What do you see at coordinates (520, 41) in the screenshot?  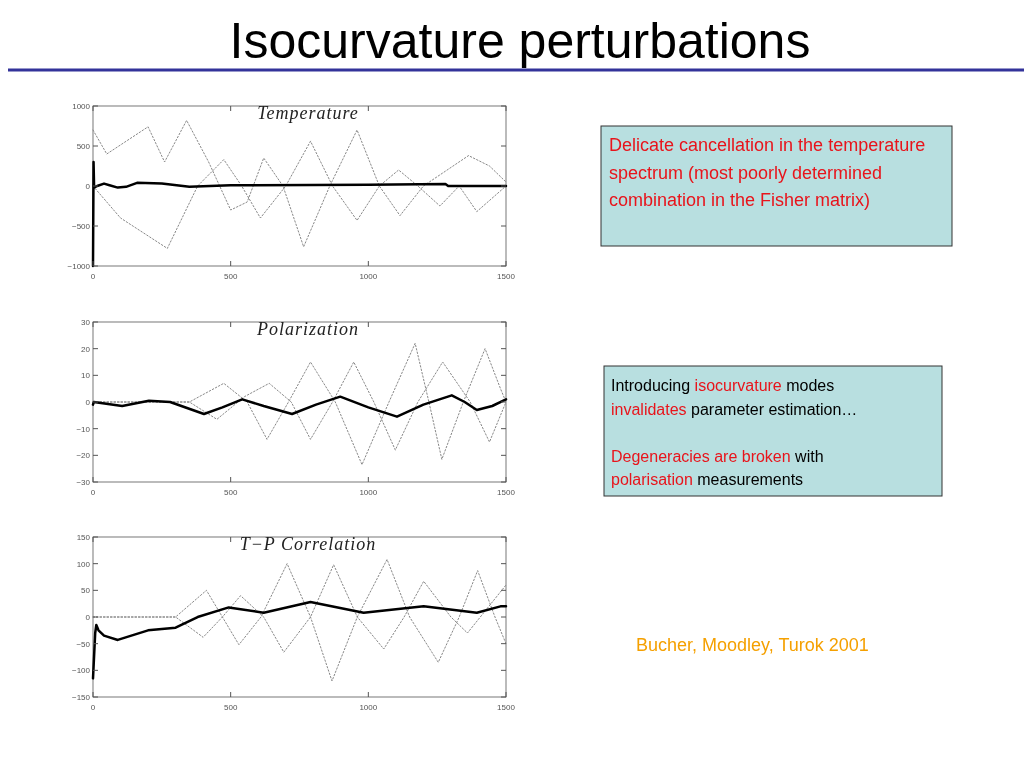 I see `text: Isocurvature perturbations` at bounding box center [520, 41].